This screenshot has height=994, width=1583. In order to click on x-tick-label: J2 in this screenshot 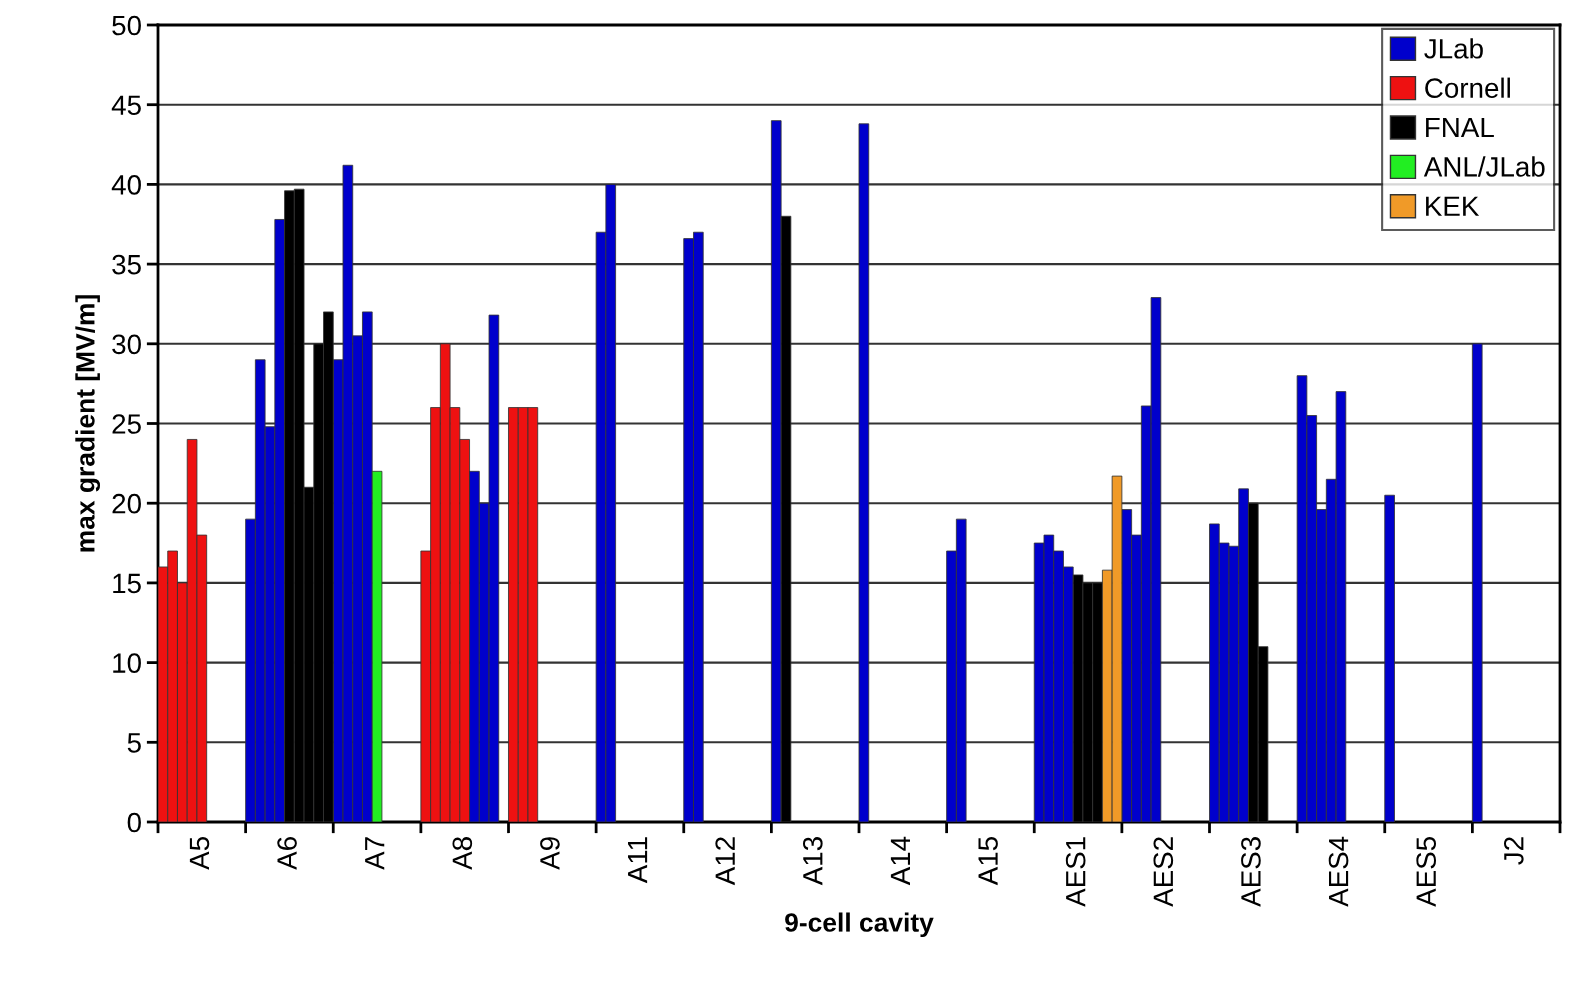, I will do `click(1513, 851)`.